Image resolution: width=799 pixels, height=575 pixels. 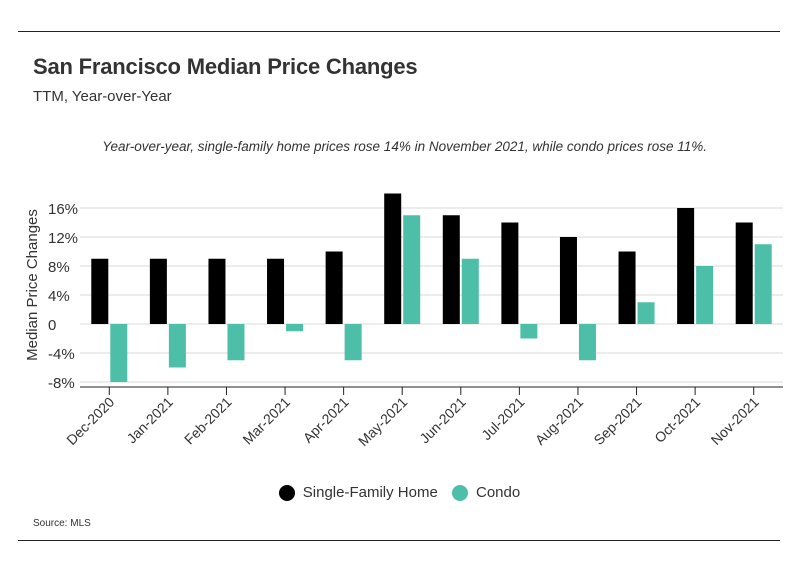 I want to click on source-note: Source: MLS, so click(x=62, y=523).